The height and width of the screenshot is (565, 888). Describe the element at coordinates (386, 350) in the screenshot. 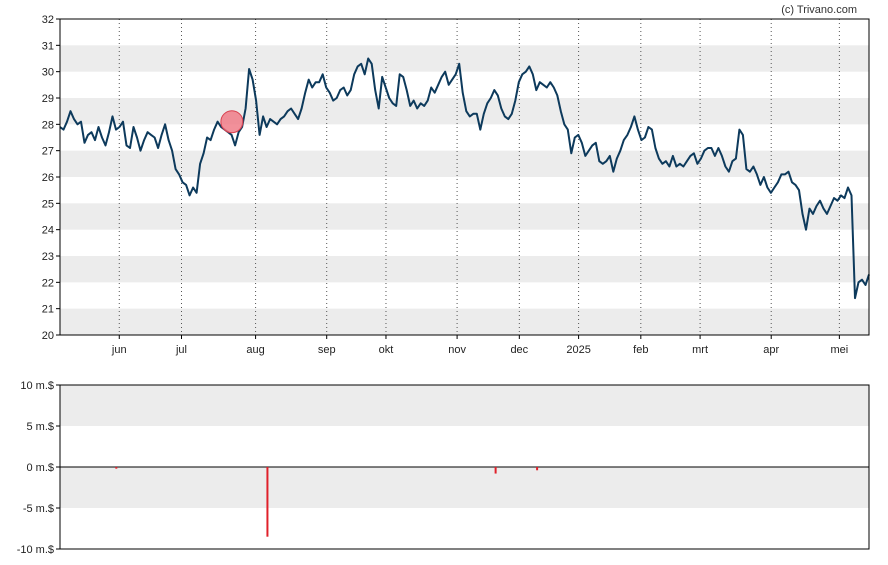

I see `x-tick-label: okt` at that location.